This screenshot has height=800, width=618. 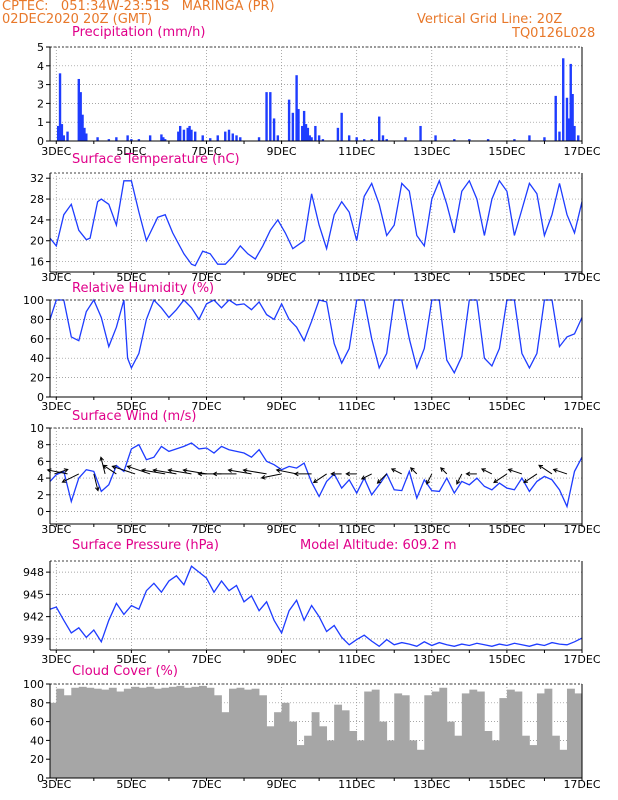 What do you see at coordinates (40, 445) in the screenshot?
I see `y-tick-label: 8` at bounding box center [40, 445].